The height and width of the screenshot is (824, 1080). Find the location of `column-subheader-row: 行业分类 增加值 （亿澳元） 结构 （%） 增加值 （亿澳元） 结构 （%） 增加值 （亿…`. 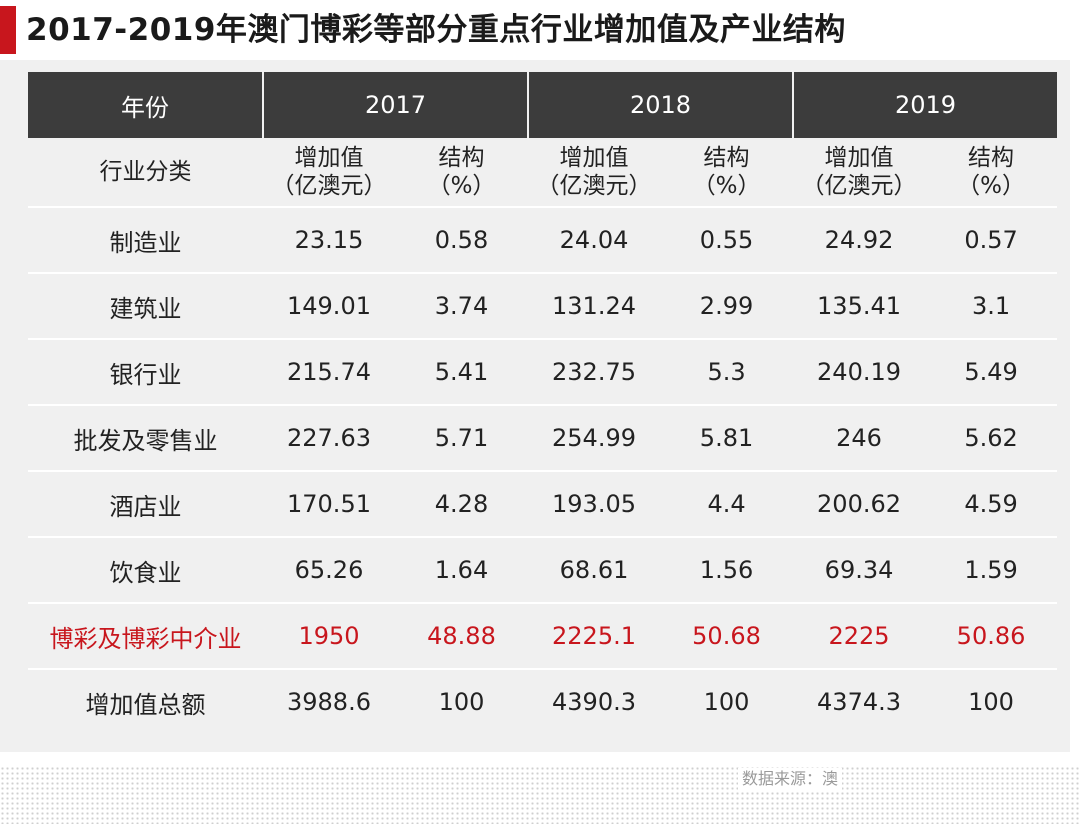

column-subheader-row: 行业分类 增加值 （亿澳元） 结构 （%） 增加值 （亿澳元） 结构 （%） 增加值 （亿… is located at coordinates (543, 173).